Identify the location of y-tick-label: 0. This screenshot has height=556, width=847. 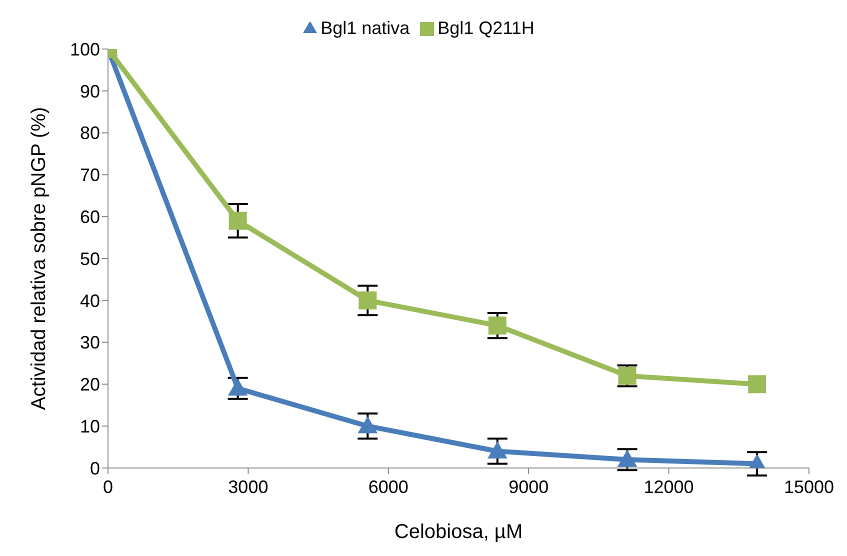
(95, 468).